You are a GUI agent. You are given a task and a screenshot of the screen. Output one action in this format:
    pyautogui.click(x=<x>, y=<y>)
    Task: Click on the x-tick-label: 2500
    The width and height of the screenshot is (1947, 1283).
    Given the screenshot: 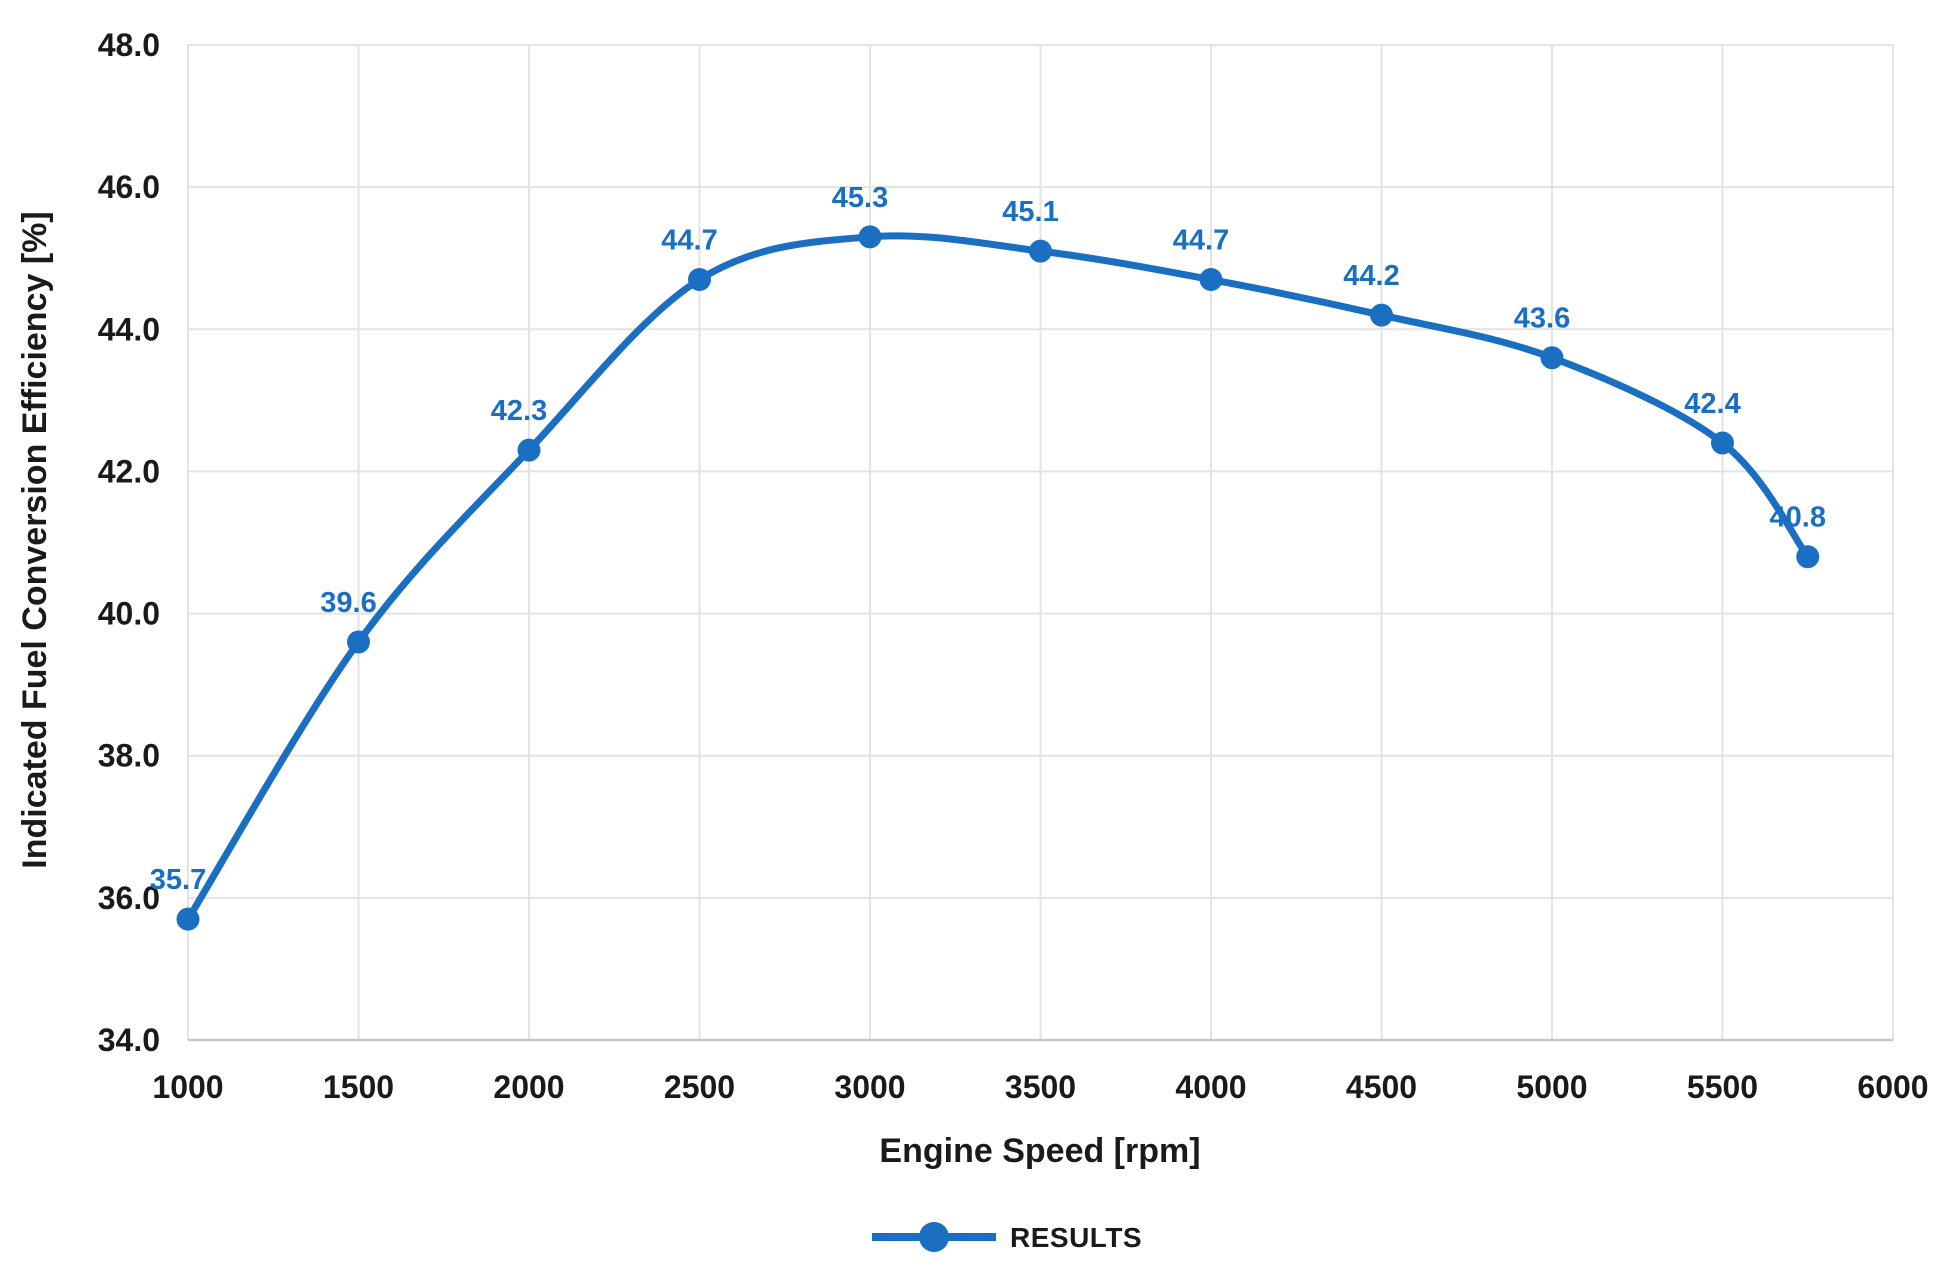 What is the action you would take?
    pyautogui.click(x=699, y=1087)
    